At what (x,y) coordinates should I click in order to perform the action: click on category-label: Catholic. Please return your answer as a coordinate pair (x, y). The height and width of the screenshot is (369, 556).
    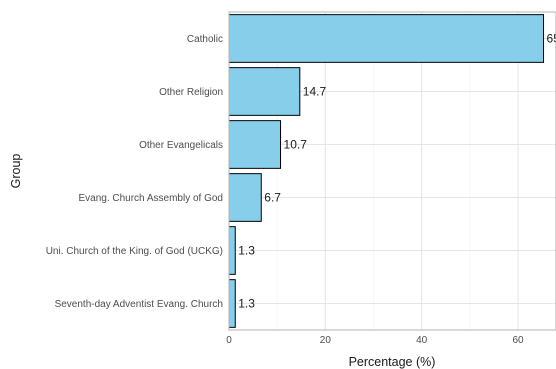
    Looking at the image, I should click on (205, 39).